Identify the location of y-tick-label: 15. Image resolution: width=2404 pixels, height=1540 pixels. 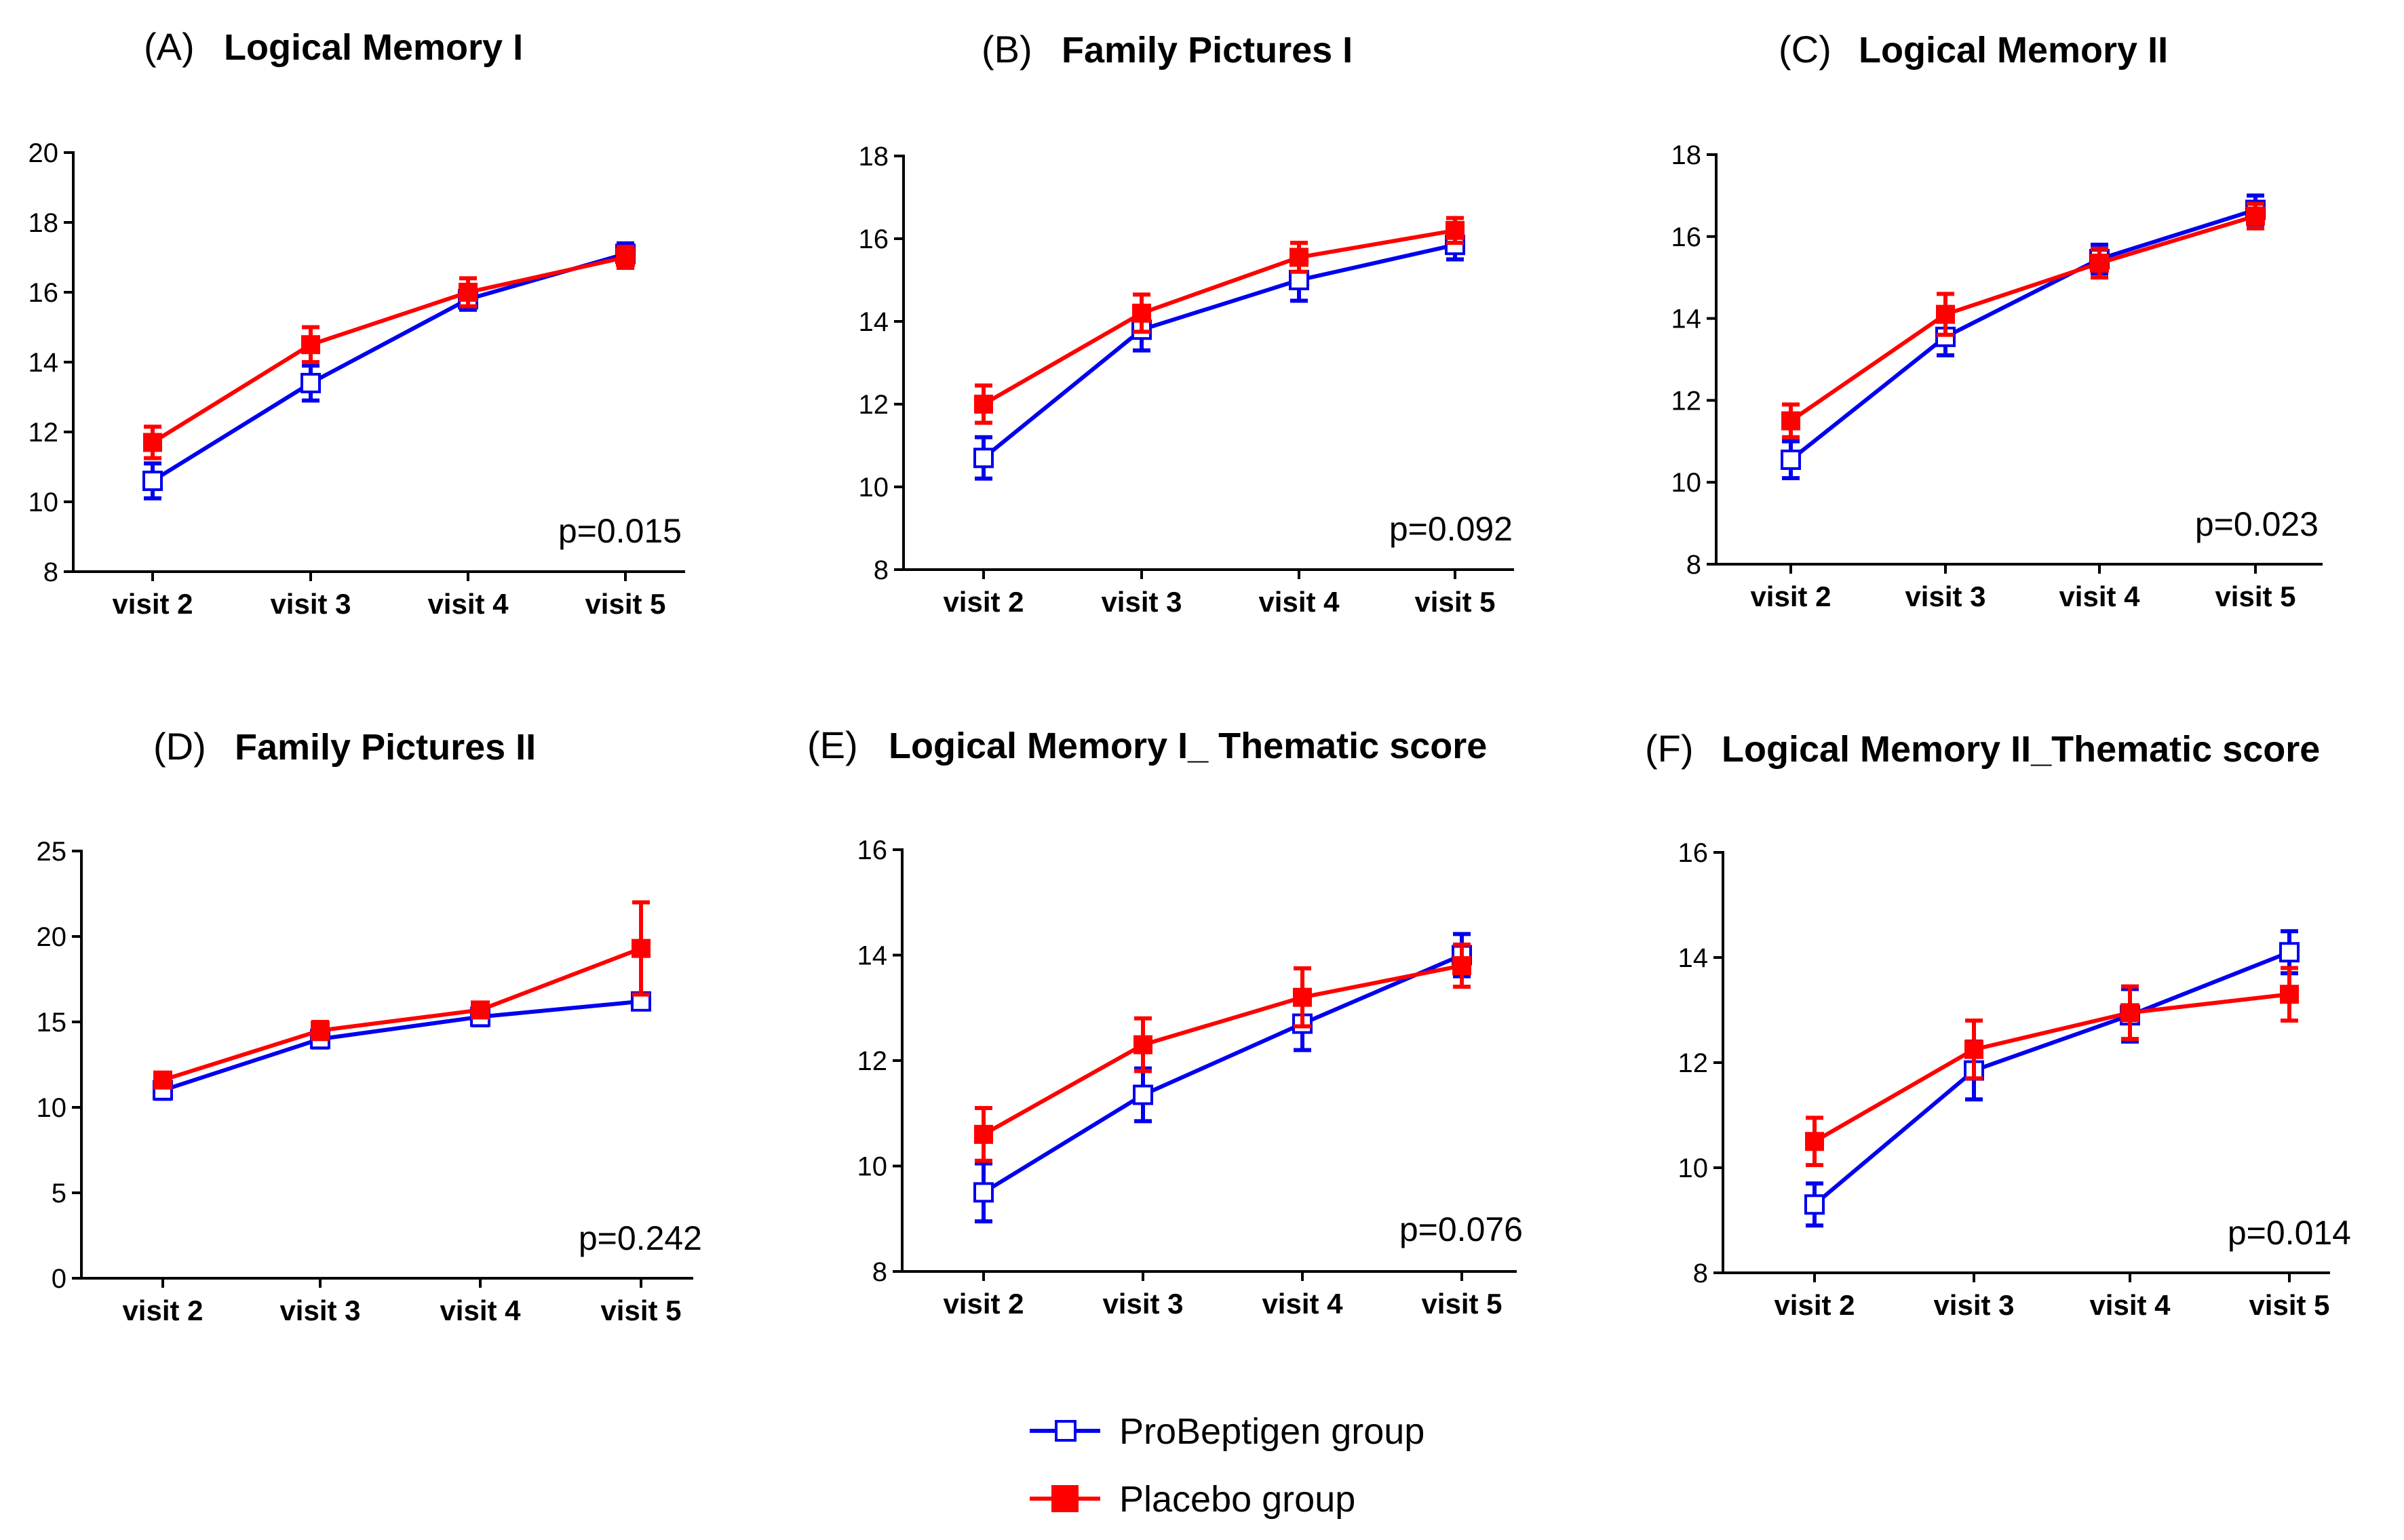
(52, 1023).